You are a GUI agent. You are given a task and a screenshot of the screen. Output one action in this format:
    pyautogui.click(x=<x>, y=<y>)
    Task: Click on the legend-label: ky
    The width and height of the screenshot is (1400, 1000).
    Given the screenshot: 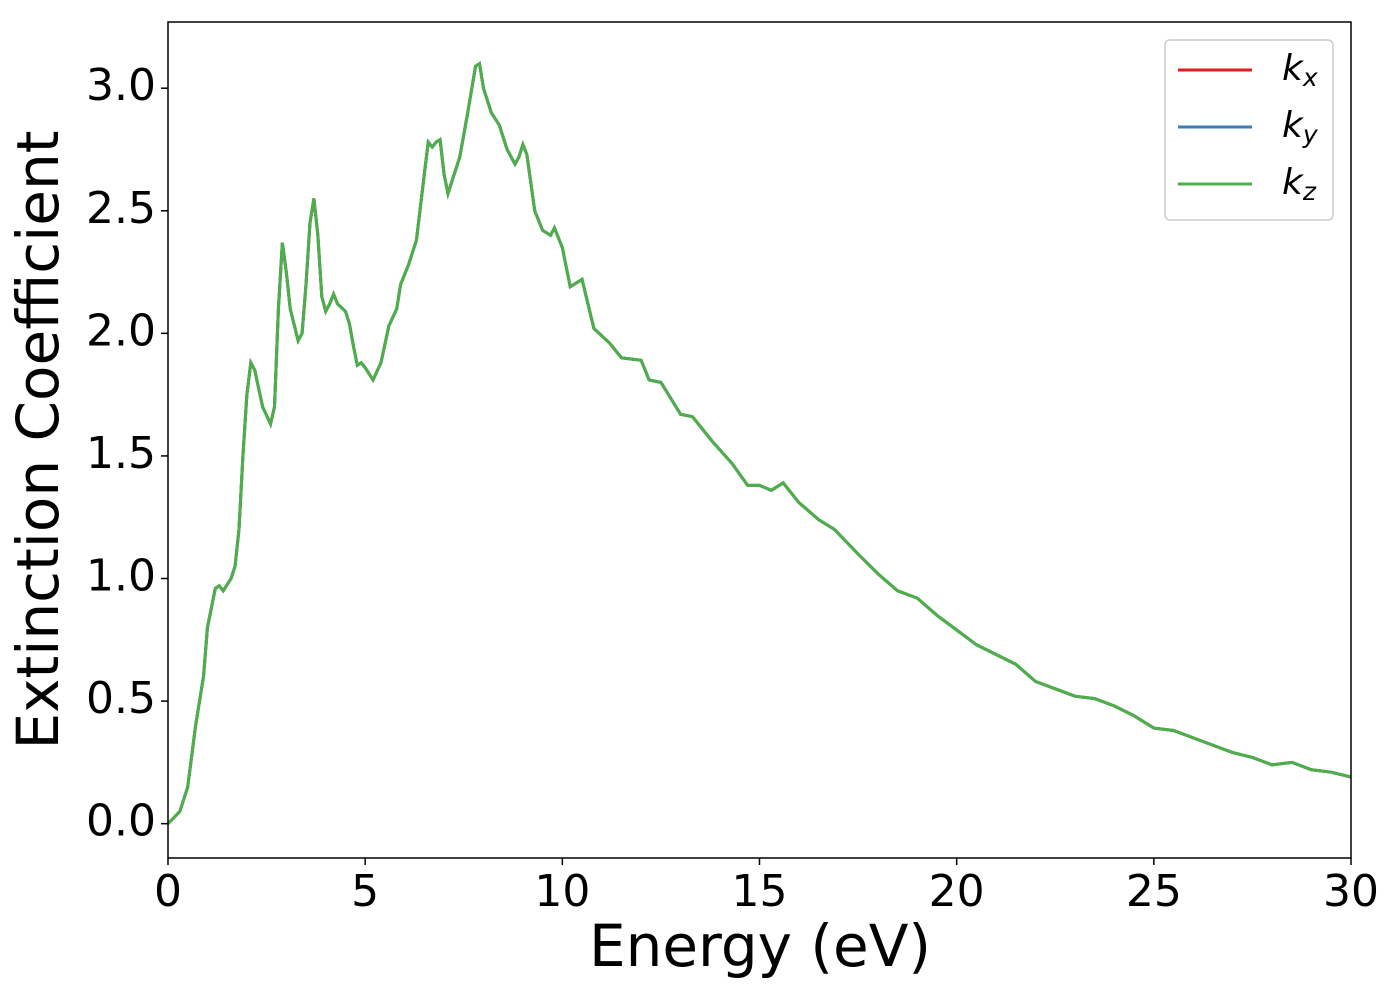 What is the action you would take?
    pyautogui.click(x=1300, y=127)
    